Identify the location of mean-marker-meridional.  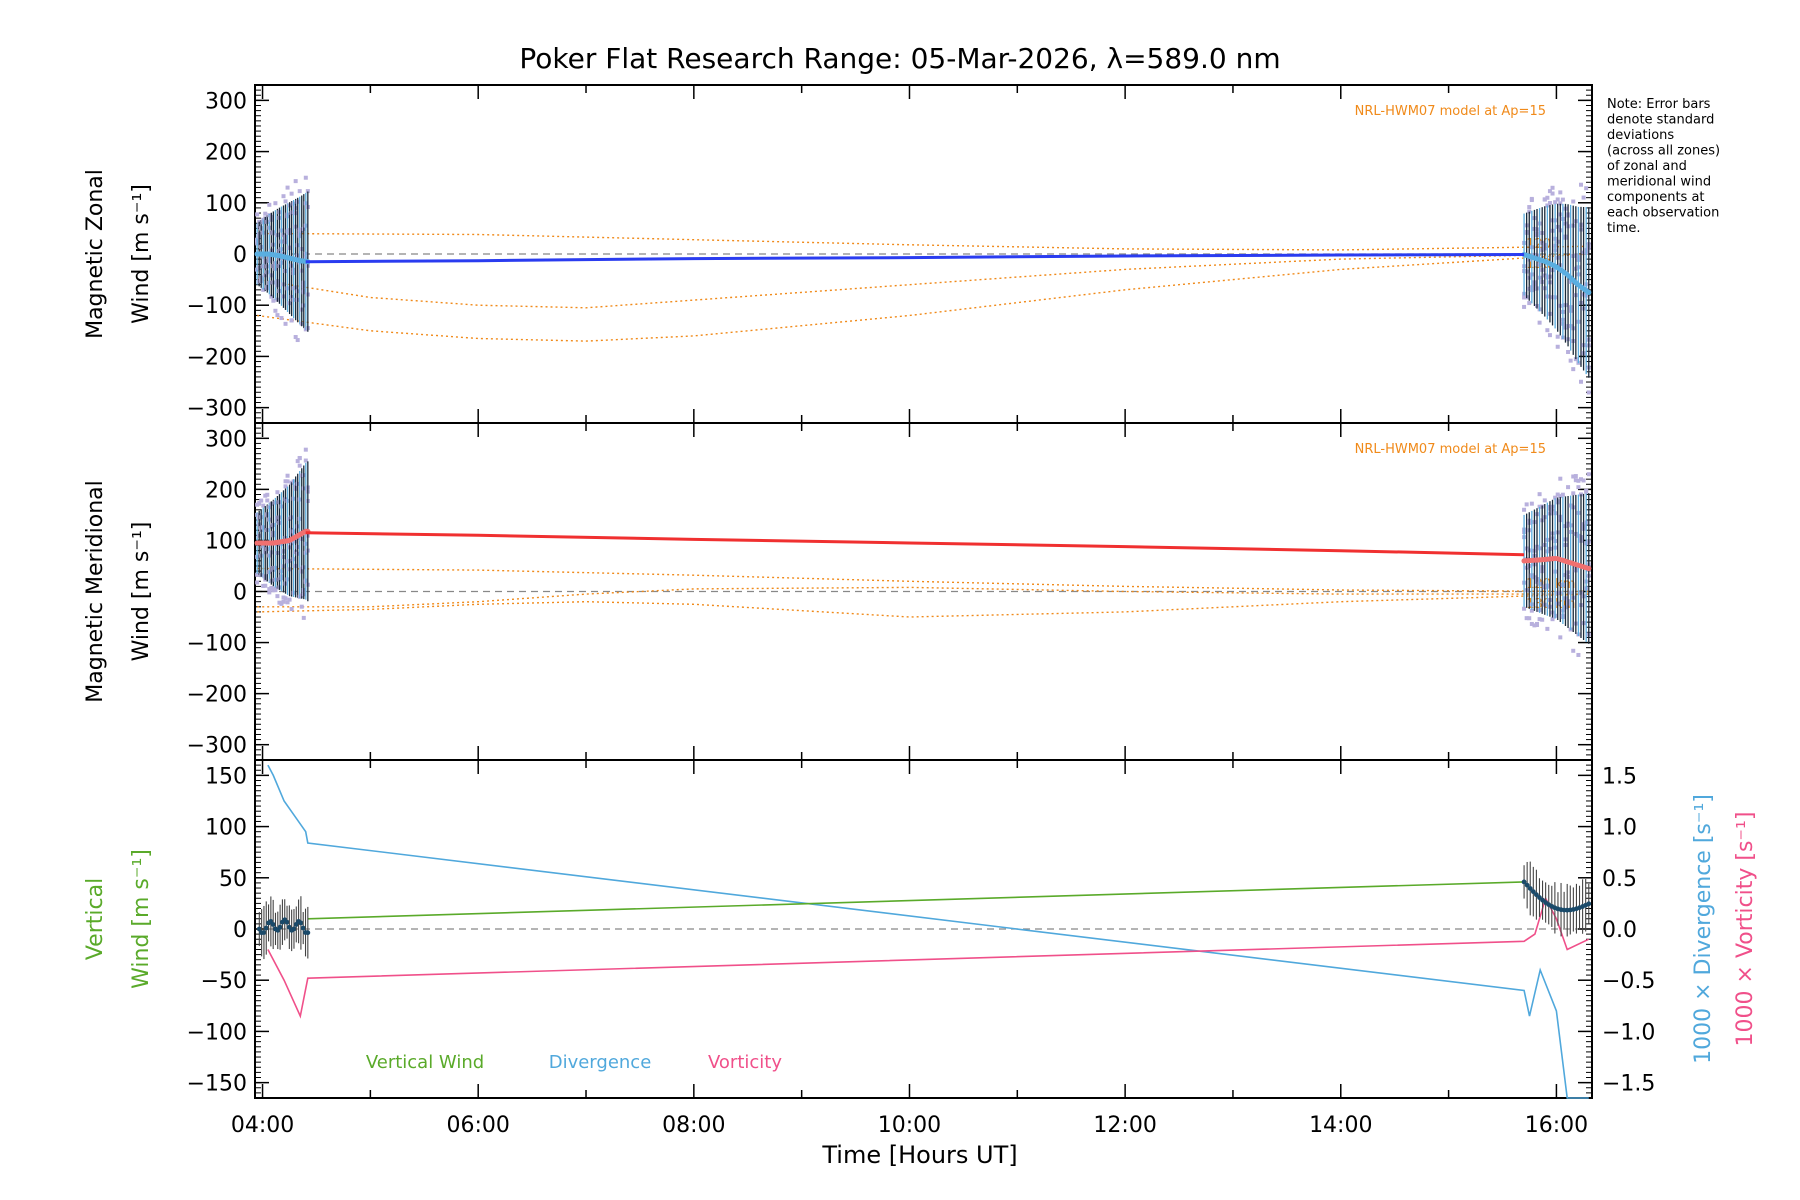
(1589, 568).